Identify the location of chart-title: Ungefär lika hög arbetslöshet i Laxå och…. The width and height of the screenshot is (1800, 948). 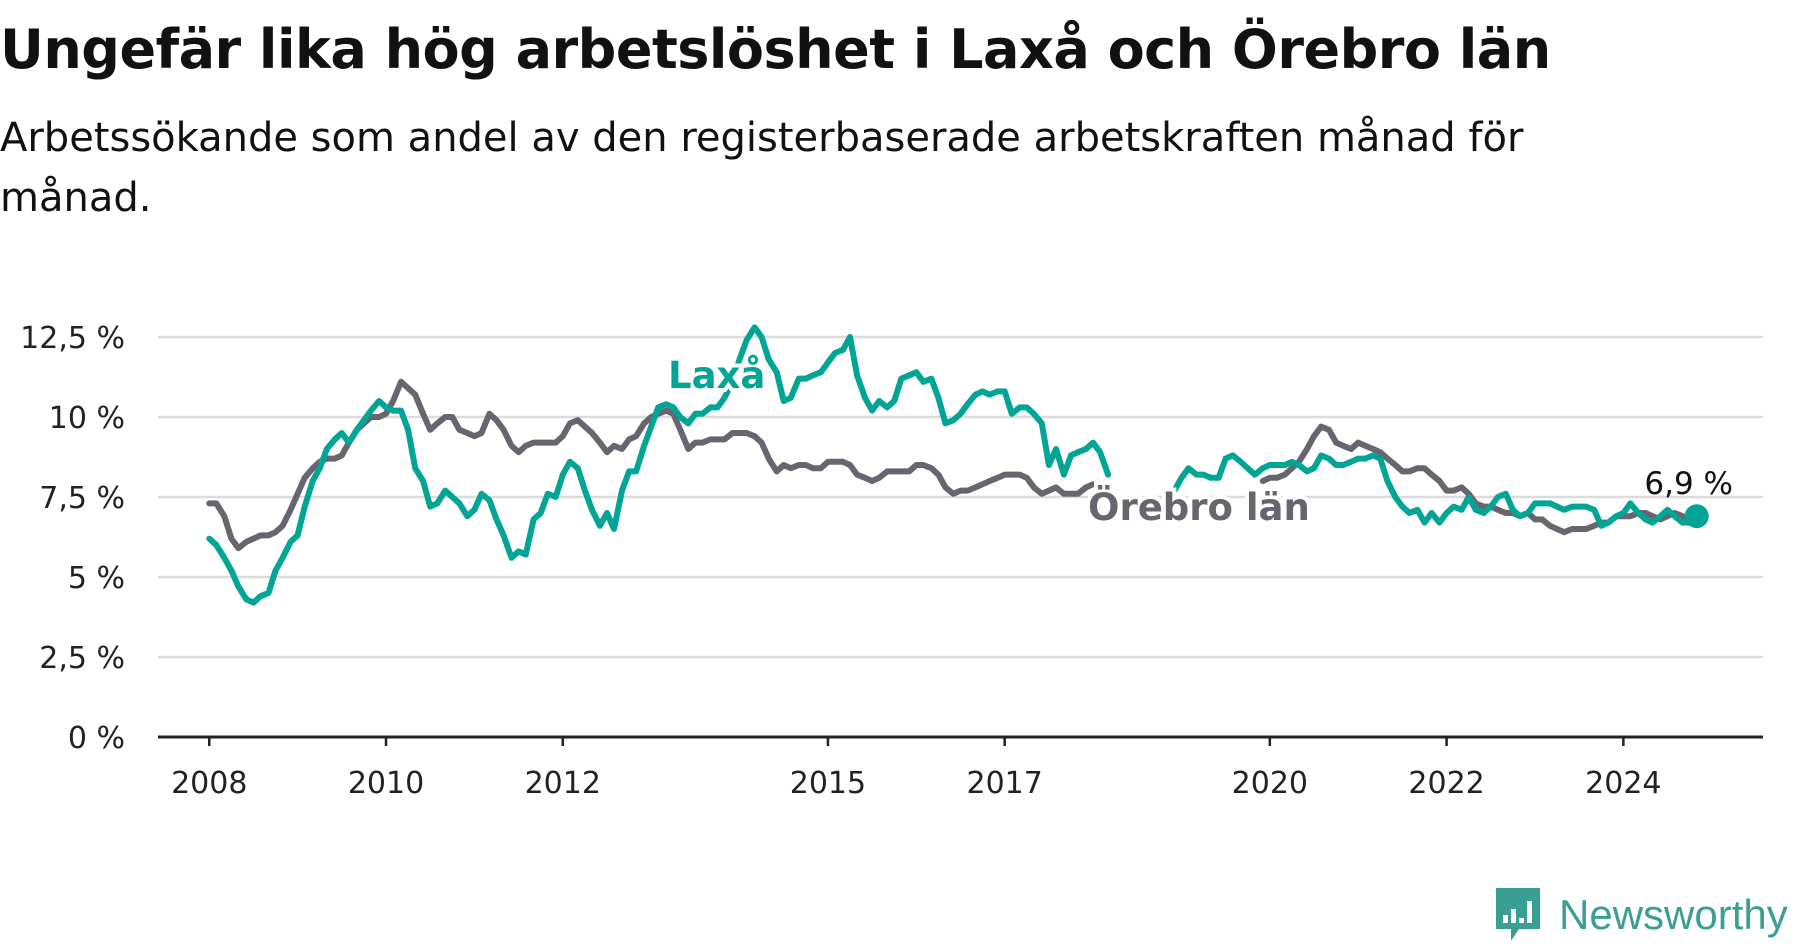
(775, 49).